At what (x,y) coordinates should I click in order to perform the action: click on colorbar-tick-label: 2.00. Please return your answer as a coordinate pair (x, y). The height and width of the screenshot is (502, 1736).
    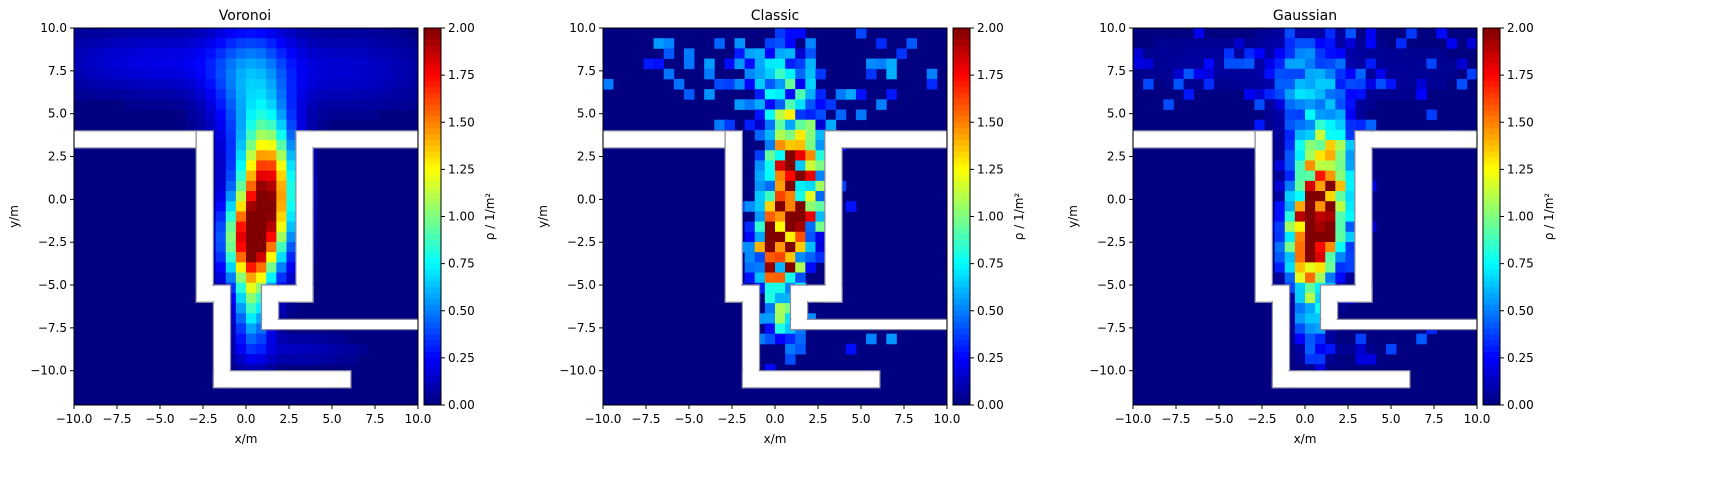
    Looking at the image, I should click on (990, 28).